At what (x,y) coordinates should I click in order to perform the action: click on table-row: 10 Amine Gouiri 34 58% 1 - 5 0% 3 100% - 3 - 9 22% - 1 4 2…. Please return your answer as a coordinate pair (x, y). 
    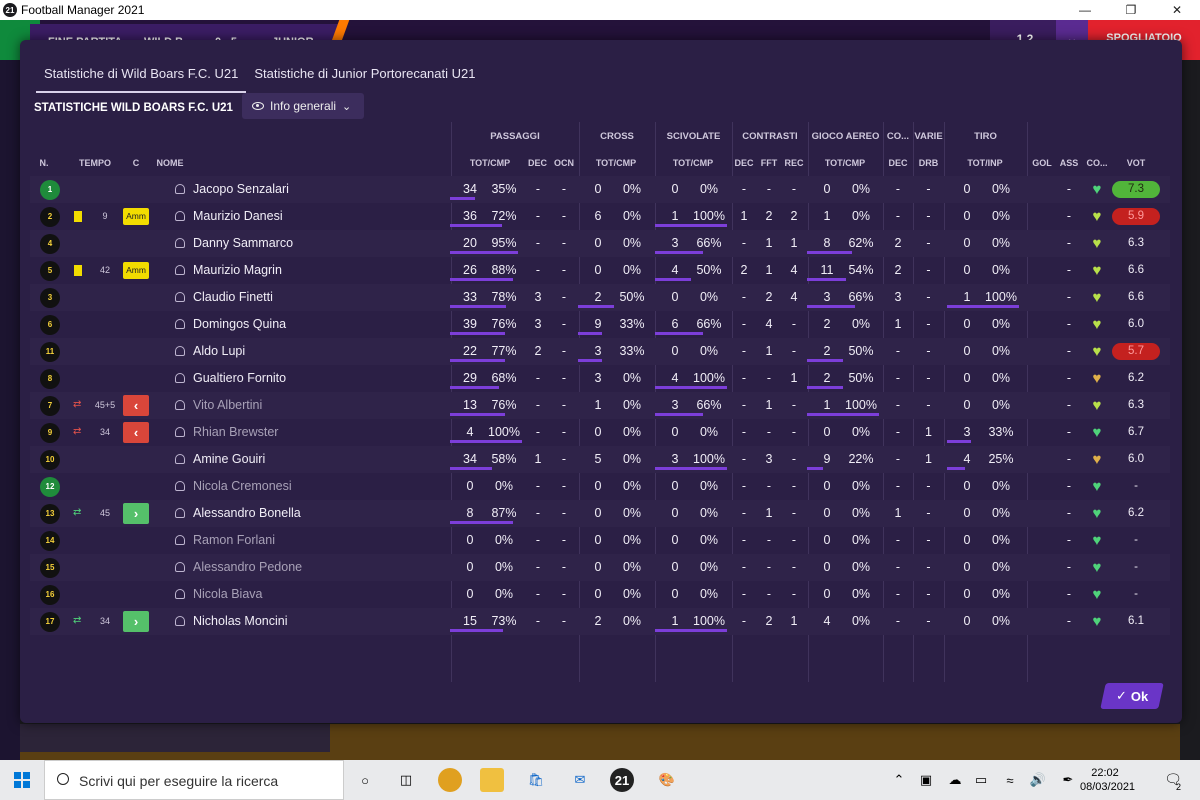
    Looking at the image, I should click on (600, 459).